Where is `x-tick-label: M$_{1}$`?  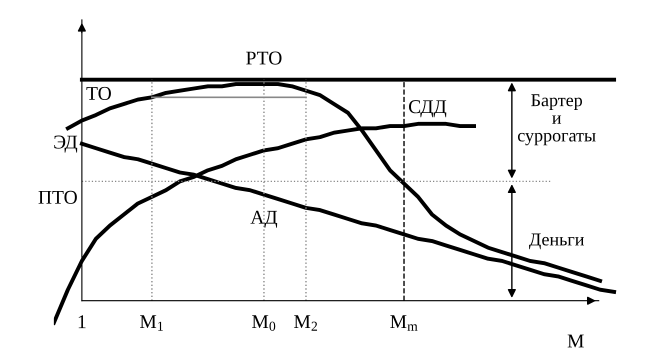
x-tick-label: M$_{1}$ is located at coordinates (151, 323).